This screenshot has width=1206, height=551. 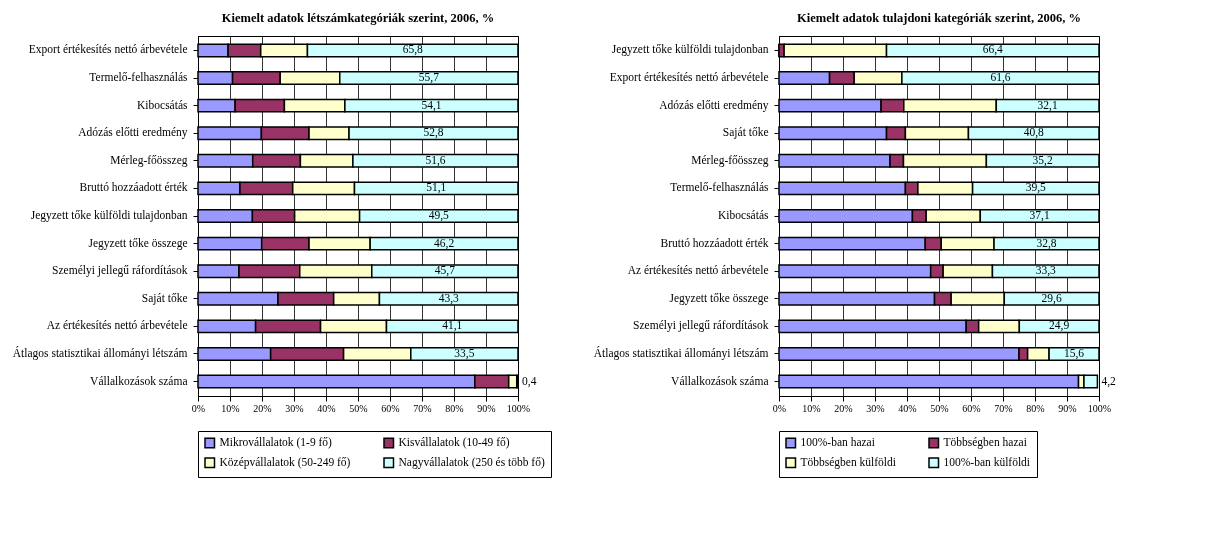 What do you see at coordinates (436, 188) in the screenshot?
I see `data-label: 51,1` at bounding box center [436, 188].